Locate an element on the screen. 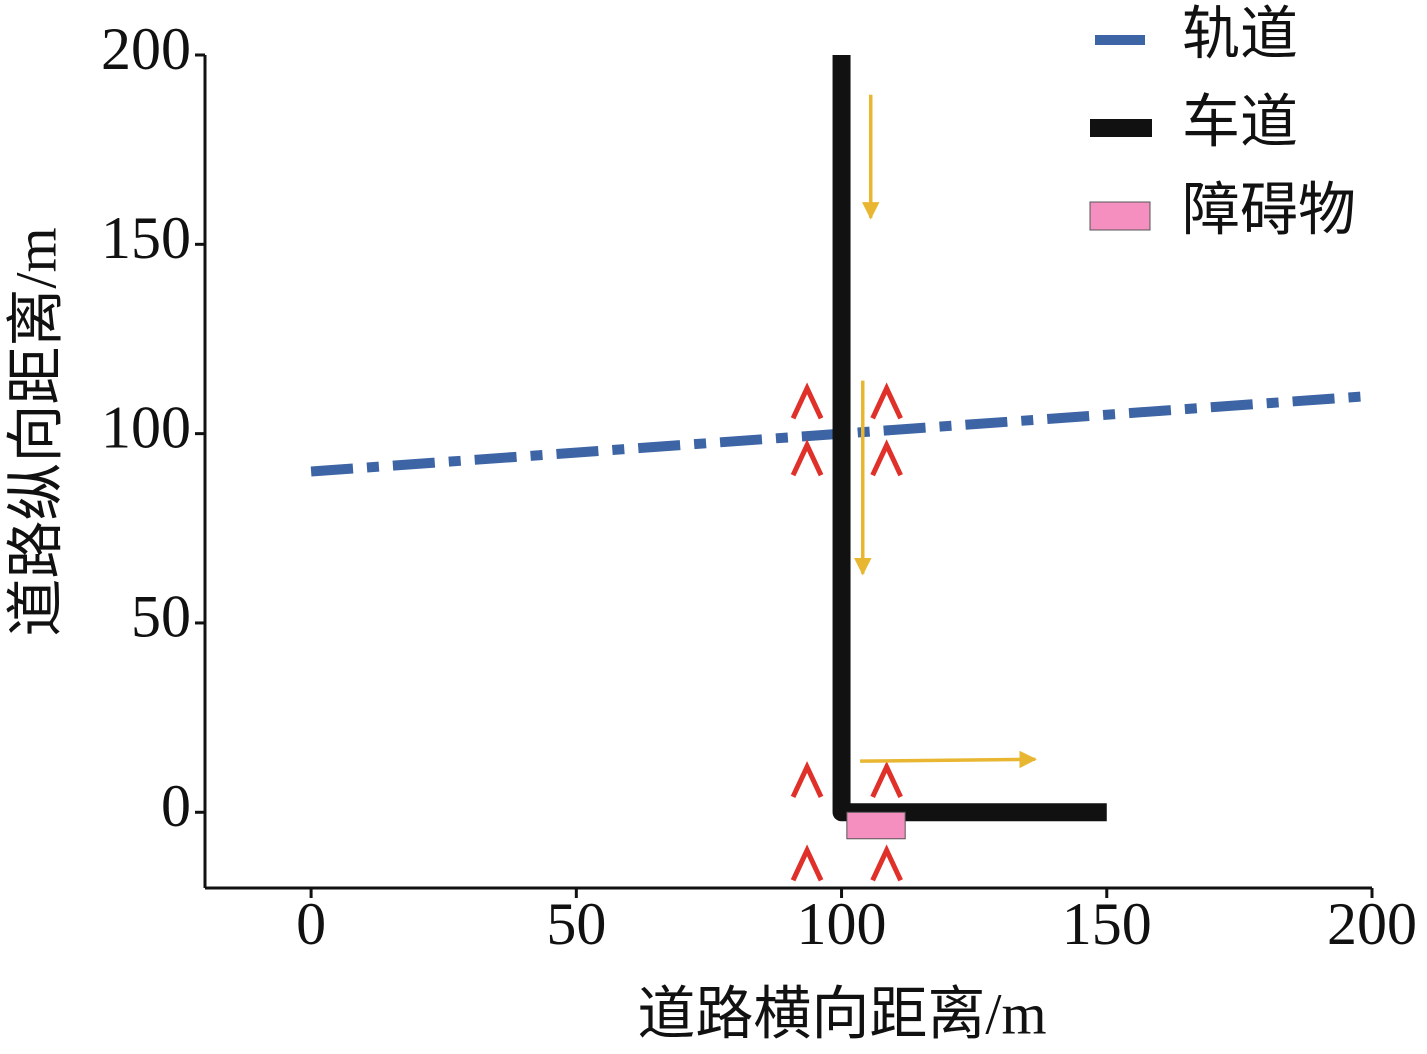 This screenshot has width=1427, height=1054. direction-arrow is located at coordinates (948, 759).